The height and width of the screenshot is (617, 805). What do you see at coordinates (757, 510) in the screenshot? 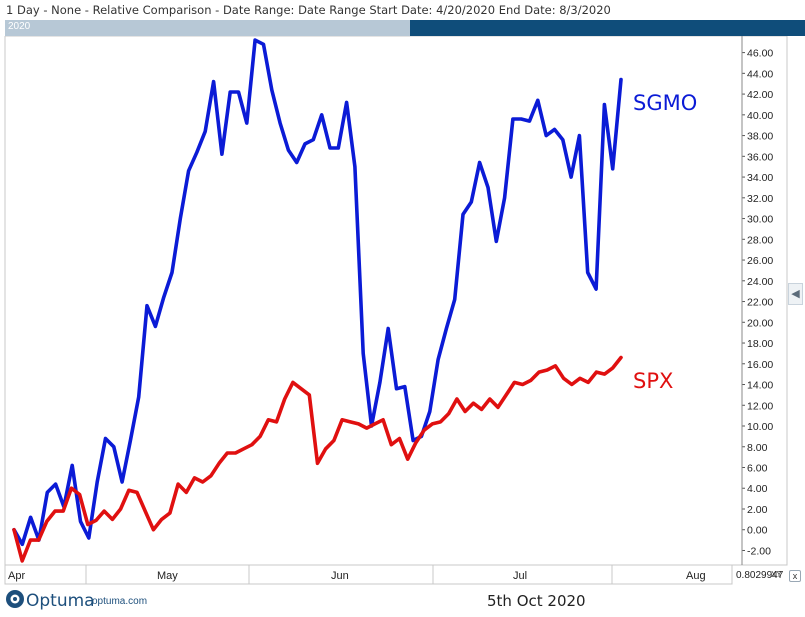
I see `y-tick-label: 2.00` at bounding box center [757, 510].